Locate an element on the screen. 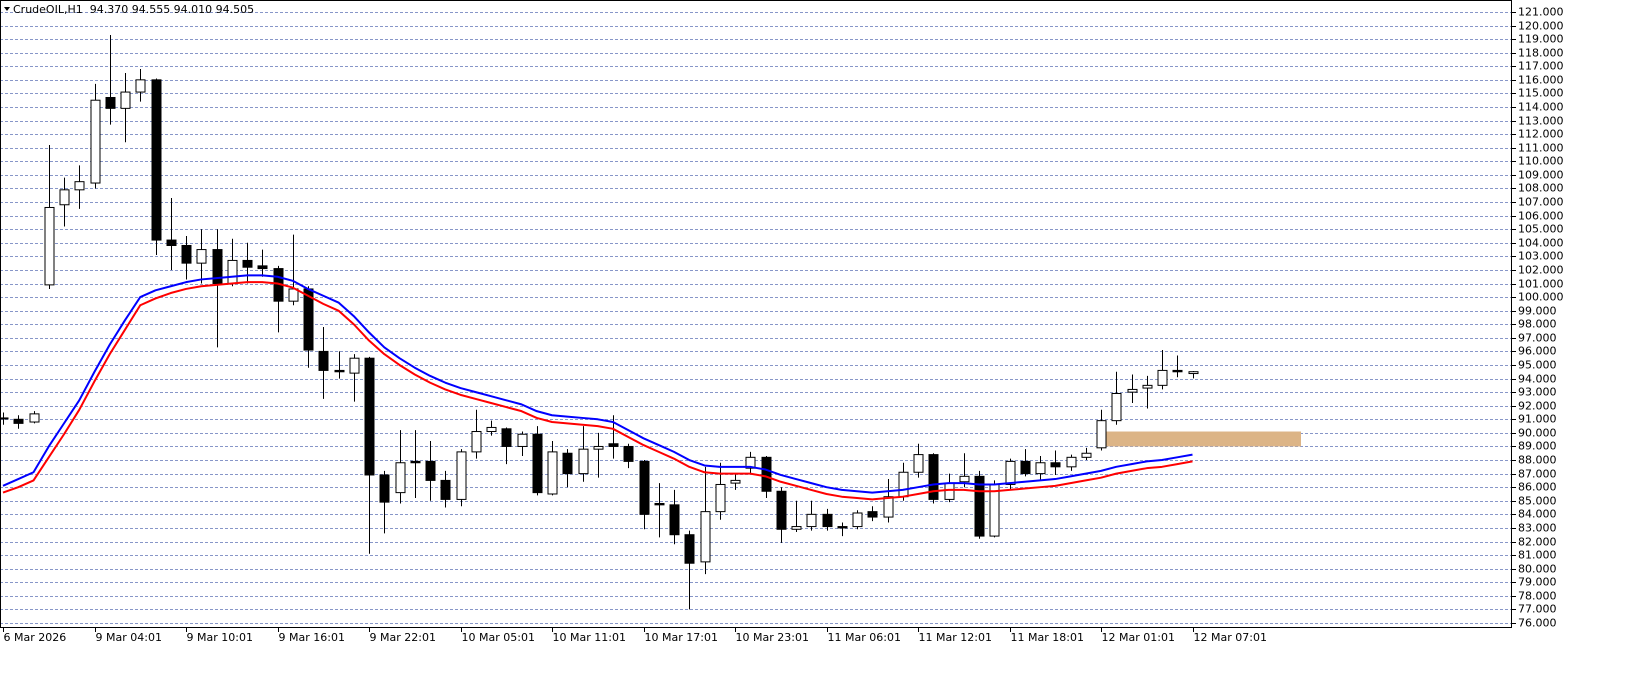  y-tick-label: 117.000 is located at coordinates (1541, 66).